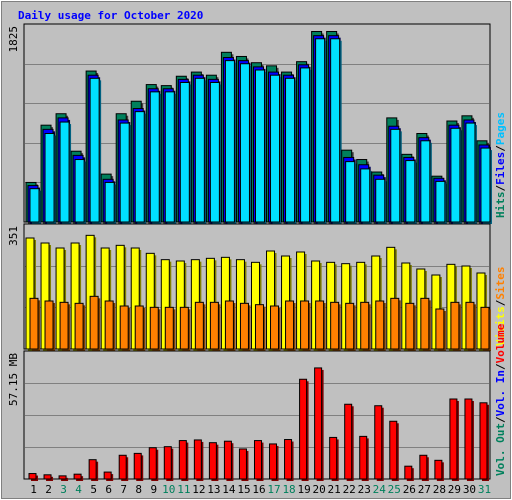  Describe the element at coordinates (440, 329) in the screenshot. I see `bar-sites-28-face` at that location.